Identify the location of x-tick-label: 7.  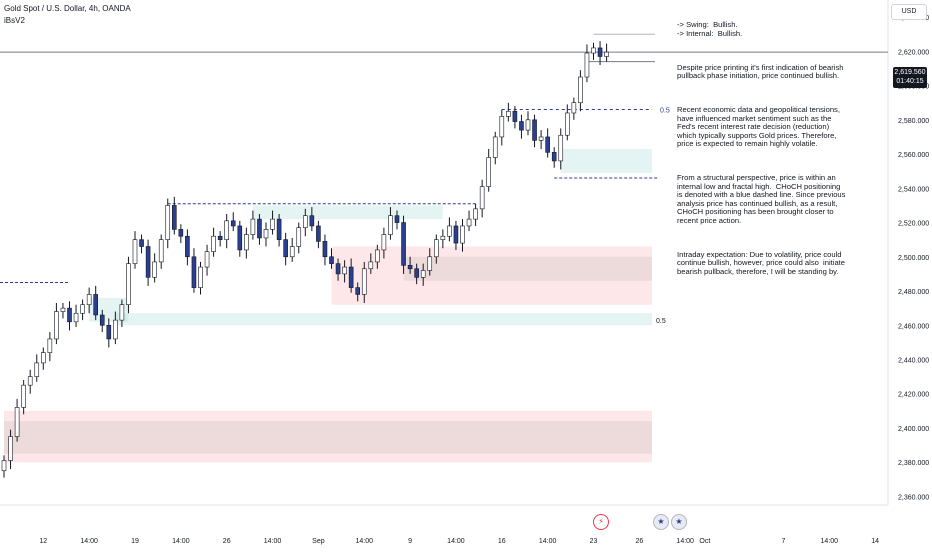
(783, 541).